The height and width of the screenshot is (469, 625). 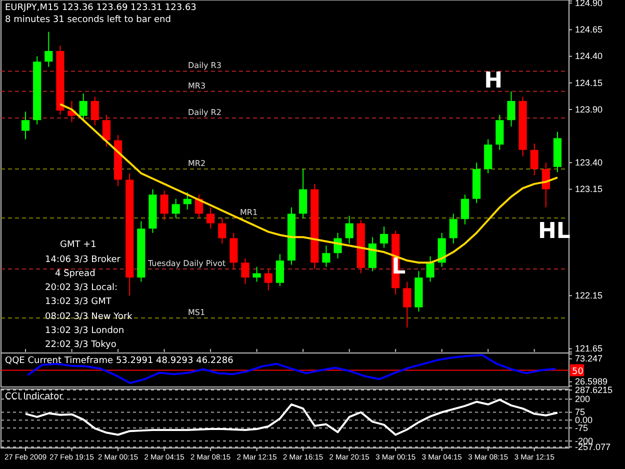 I want to click on y-tick-label: 124.65, so click(x=589, y=29).